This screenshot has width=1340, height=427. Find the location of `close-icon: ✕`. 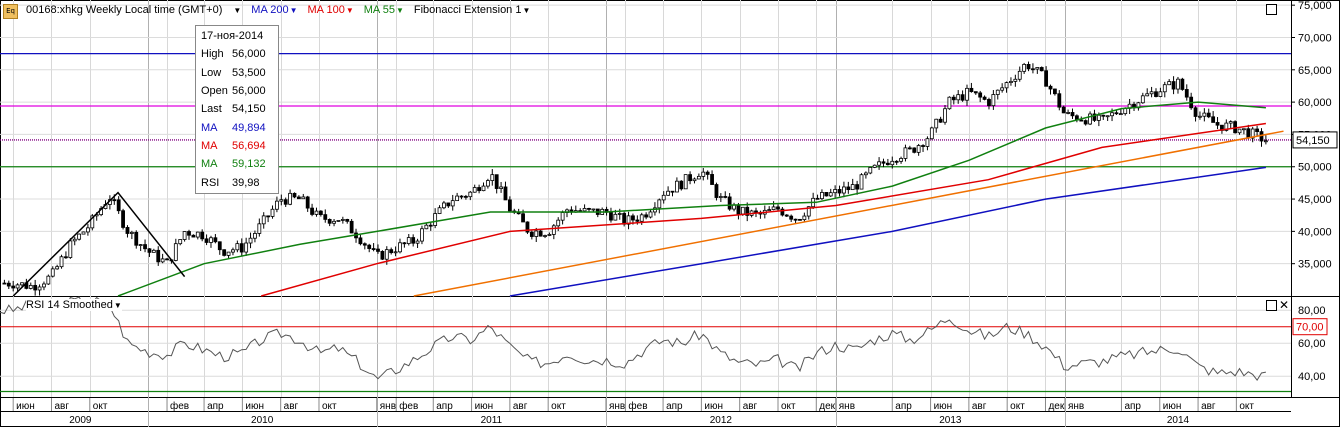

close-icon: ✕ is located at coordinates (1284, 305).